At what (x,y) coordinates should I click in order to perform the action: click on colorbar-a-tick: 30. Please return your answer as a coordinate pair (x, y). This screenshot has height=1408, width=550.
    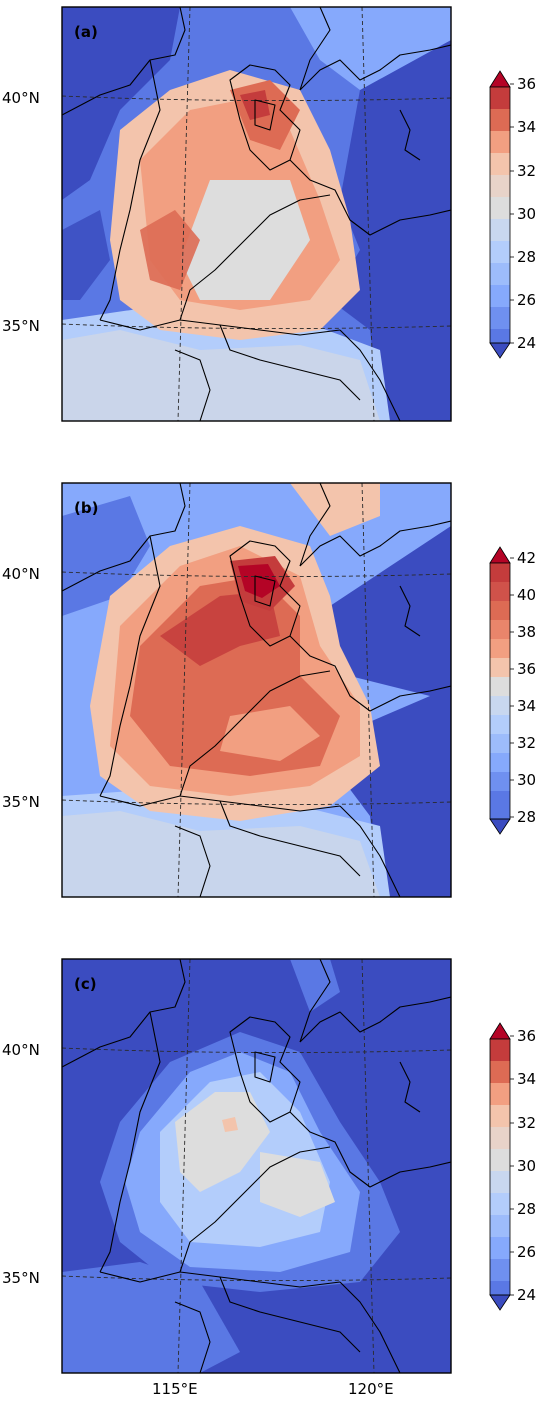
    Looking at the image, I should click on (526, 214).